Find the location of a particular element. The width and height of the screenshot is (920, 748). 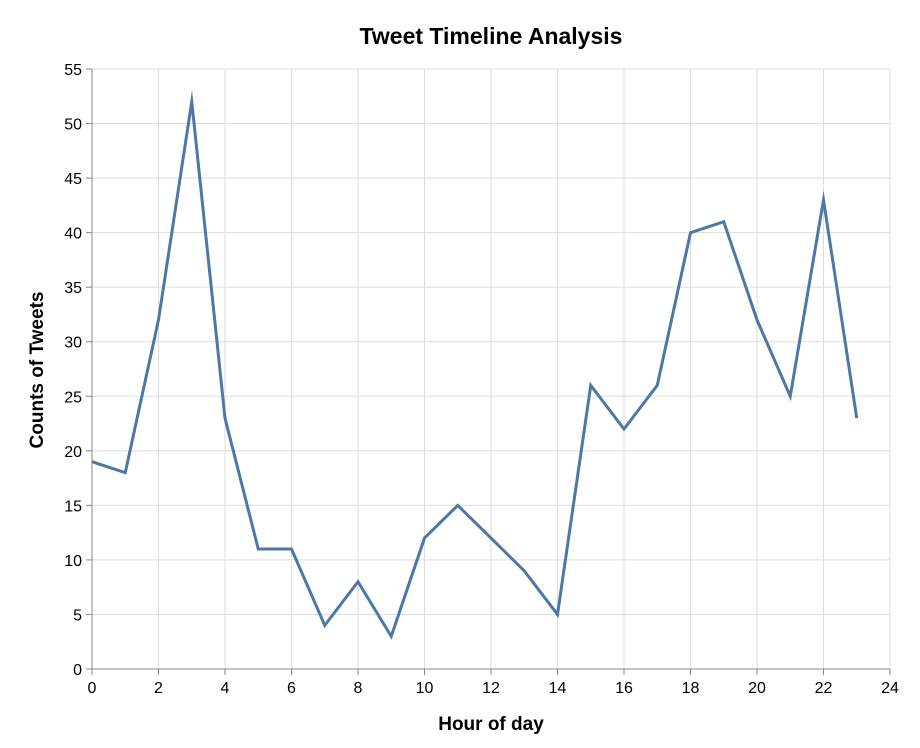

y-tick-label: 10 is located at coordinates (73, 561).